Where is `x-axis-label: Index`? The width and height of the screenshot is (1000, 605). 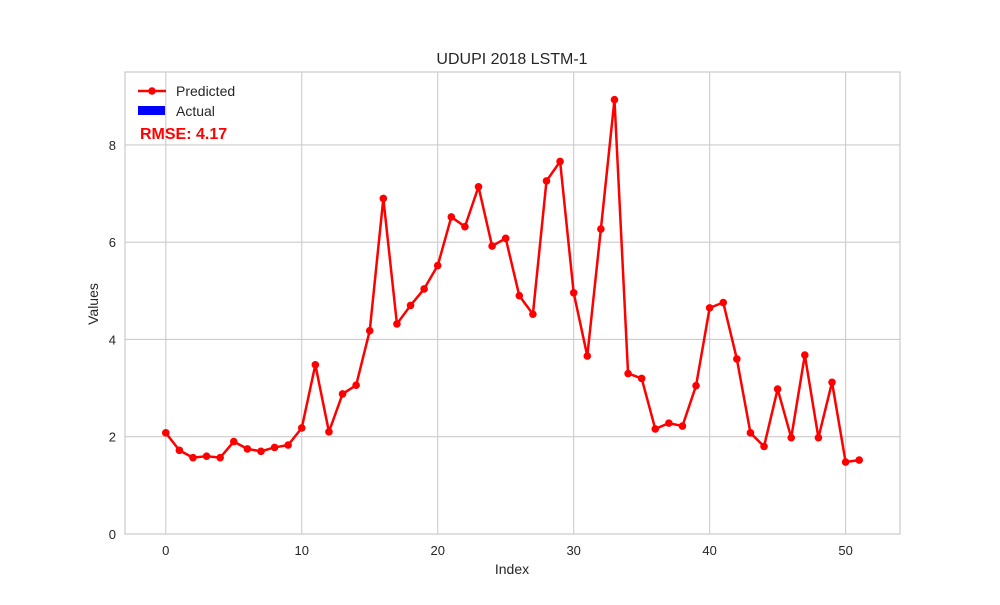
x-axis-label: Index is located at coordinates (512, 569).